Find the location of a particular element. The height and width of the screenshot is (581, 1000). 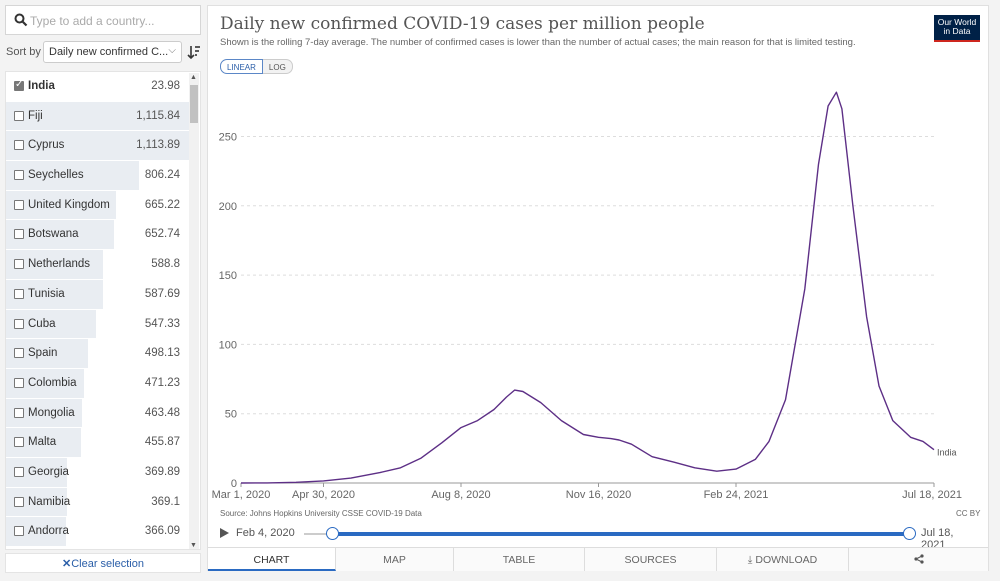

country-value: 1,115.84 is located at coordinates (158, 115).